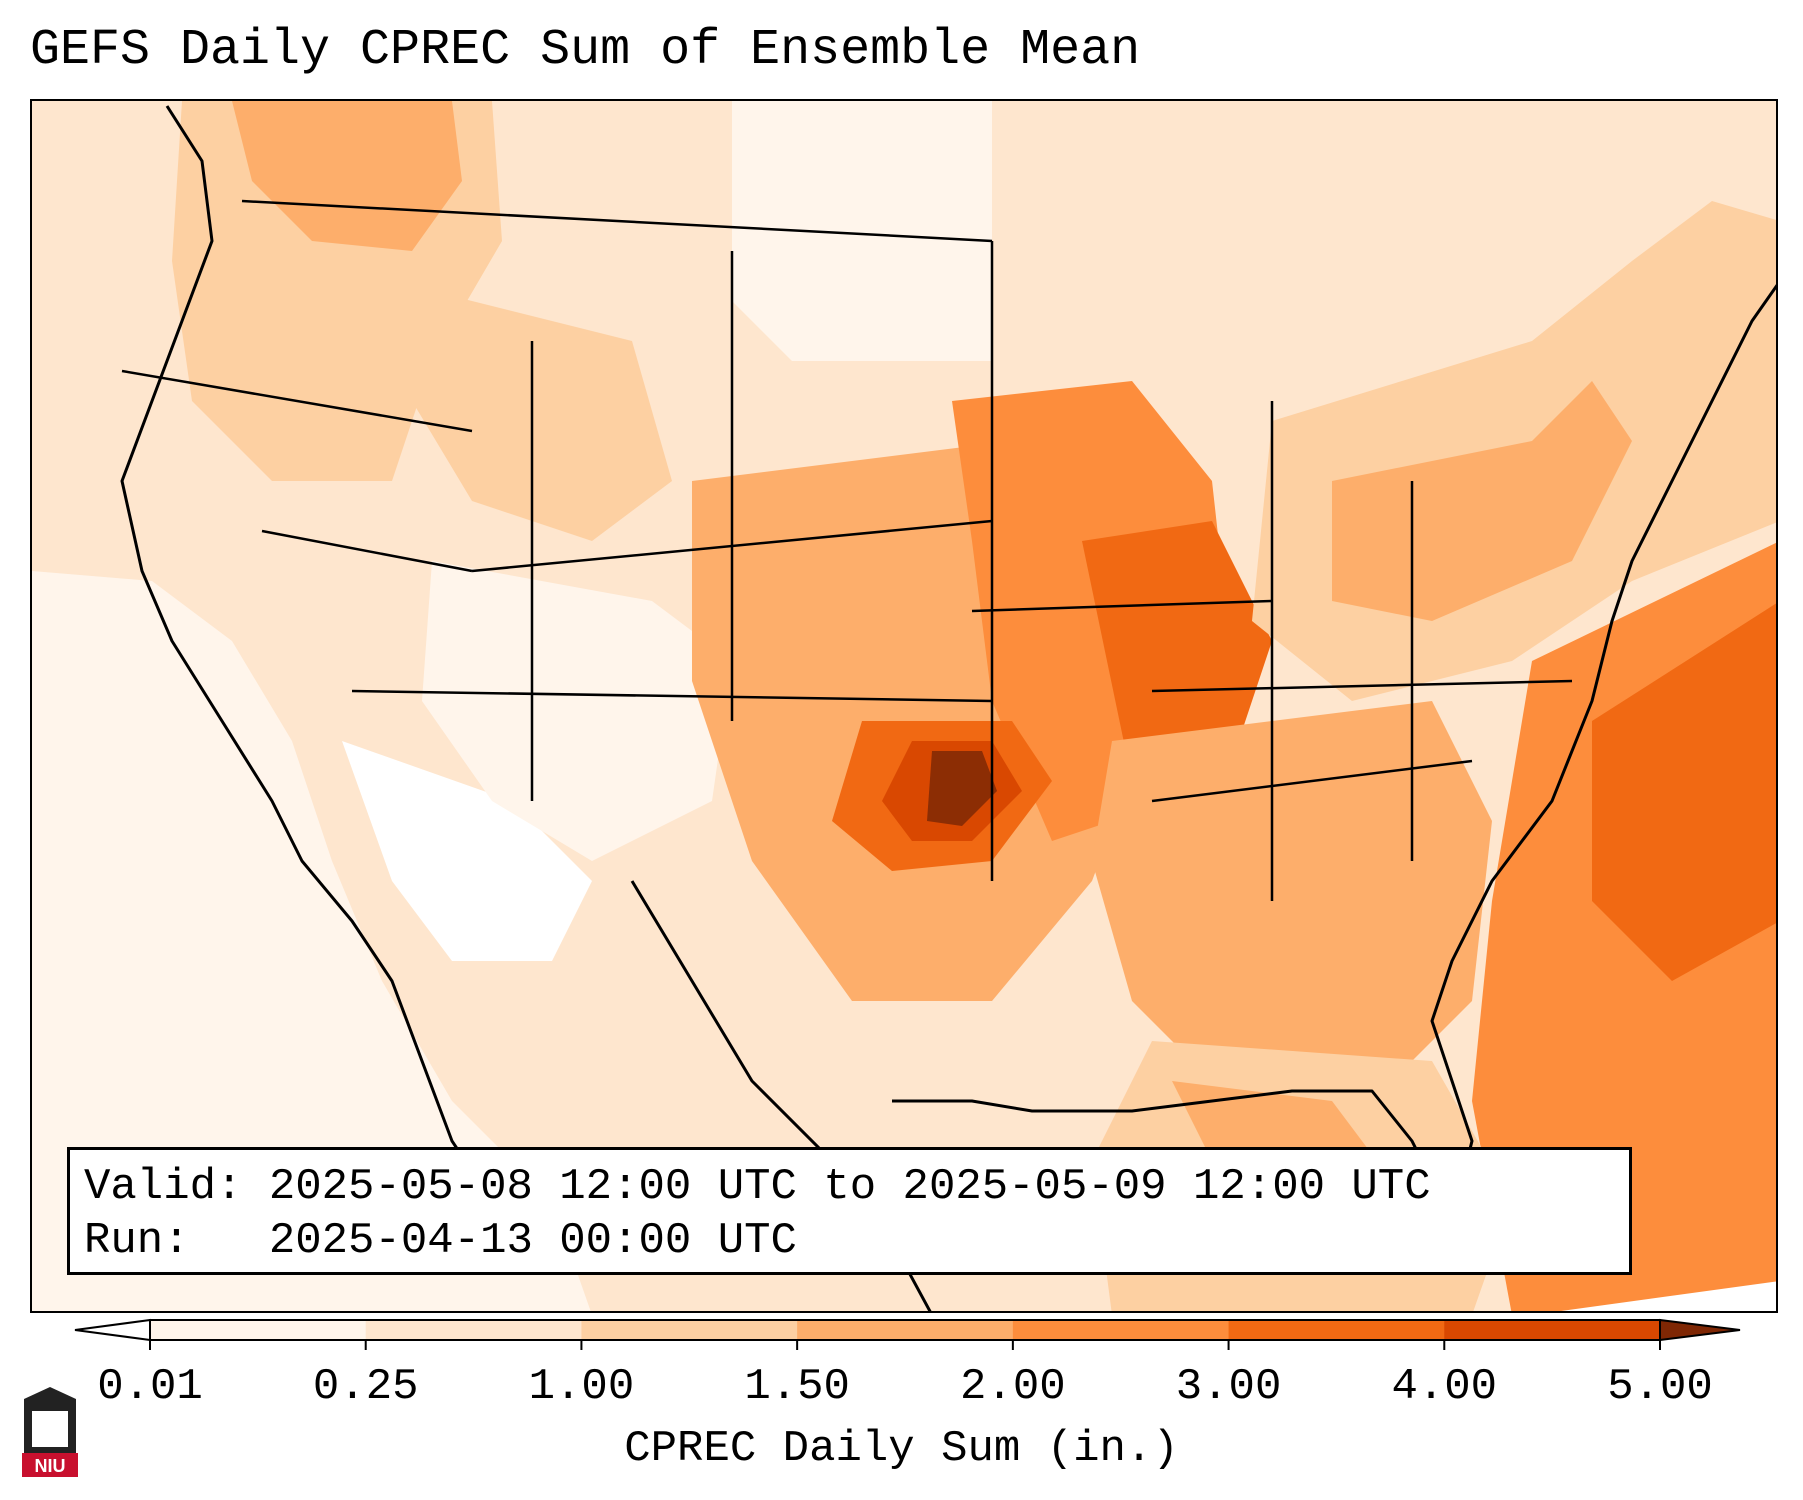  Describe the element at coordinates (1173, 1155) in the screenshot. I see `gulf-coastline` at that location.